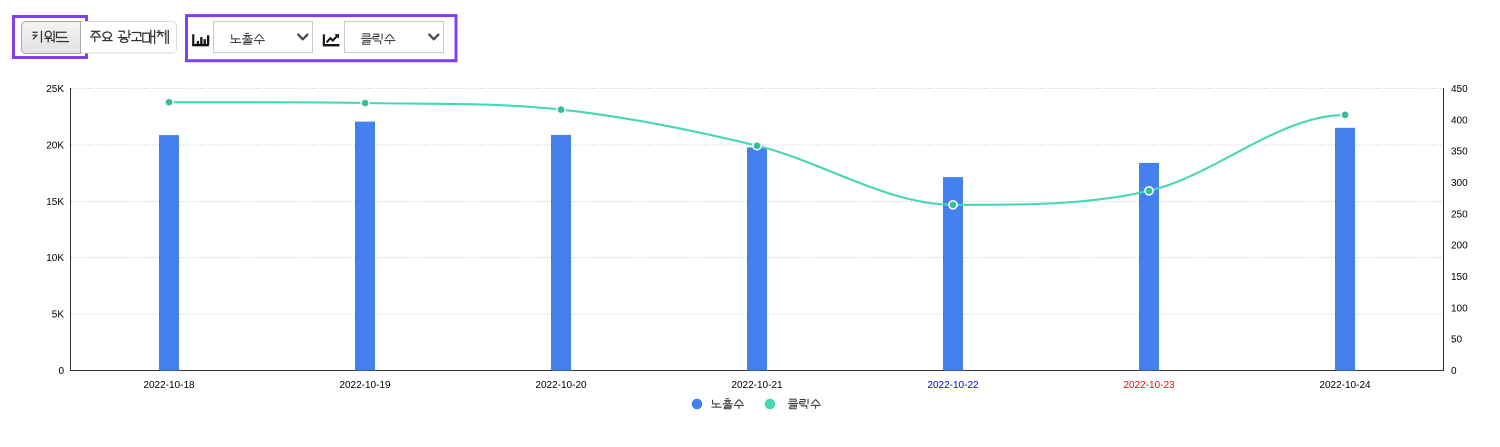 The height and width of the screenshot is (447, 1500). Describe the element at coordinates (1459, 277) in the screenshot. I see `svg-text: 150` at that location.